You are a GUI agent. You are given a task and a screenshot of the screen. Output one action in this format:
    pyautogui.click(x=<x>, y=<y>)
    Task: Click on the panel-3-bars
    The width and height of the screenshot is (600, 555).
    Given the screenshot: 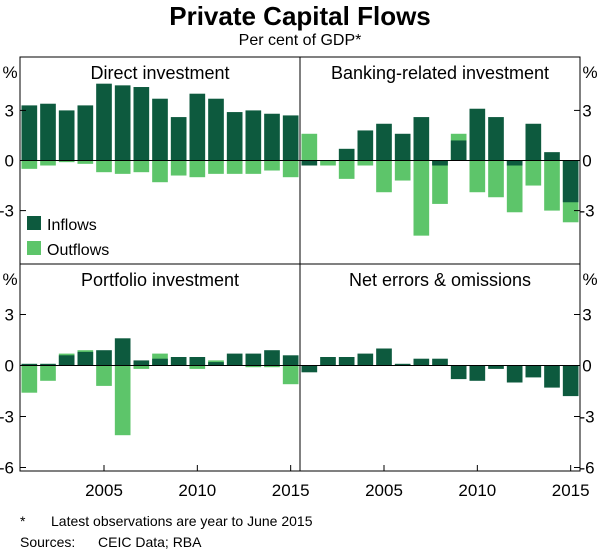 What is the action you would take?
    pyautogui.click(x=160, y=387)
    